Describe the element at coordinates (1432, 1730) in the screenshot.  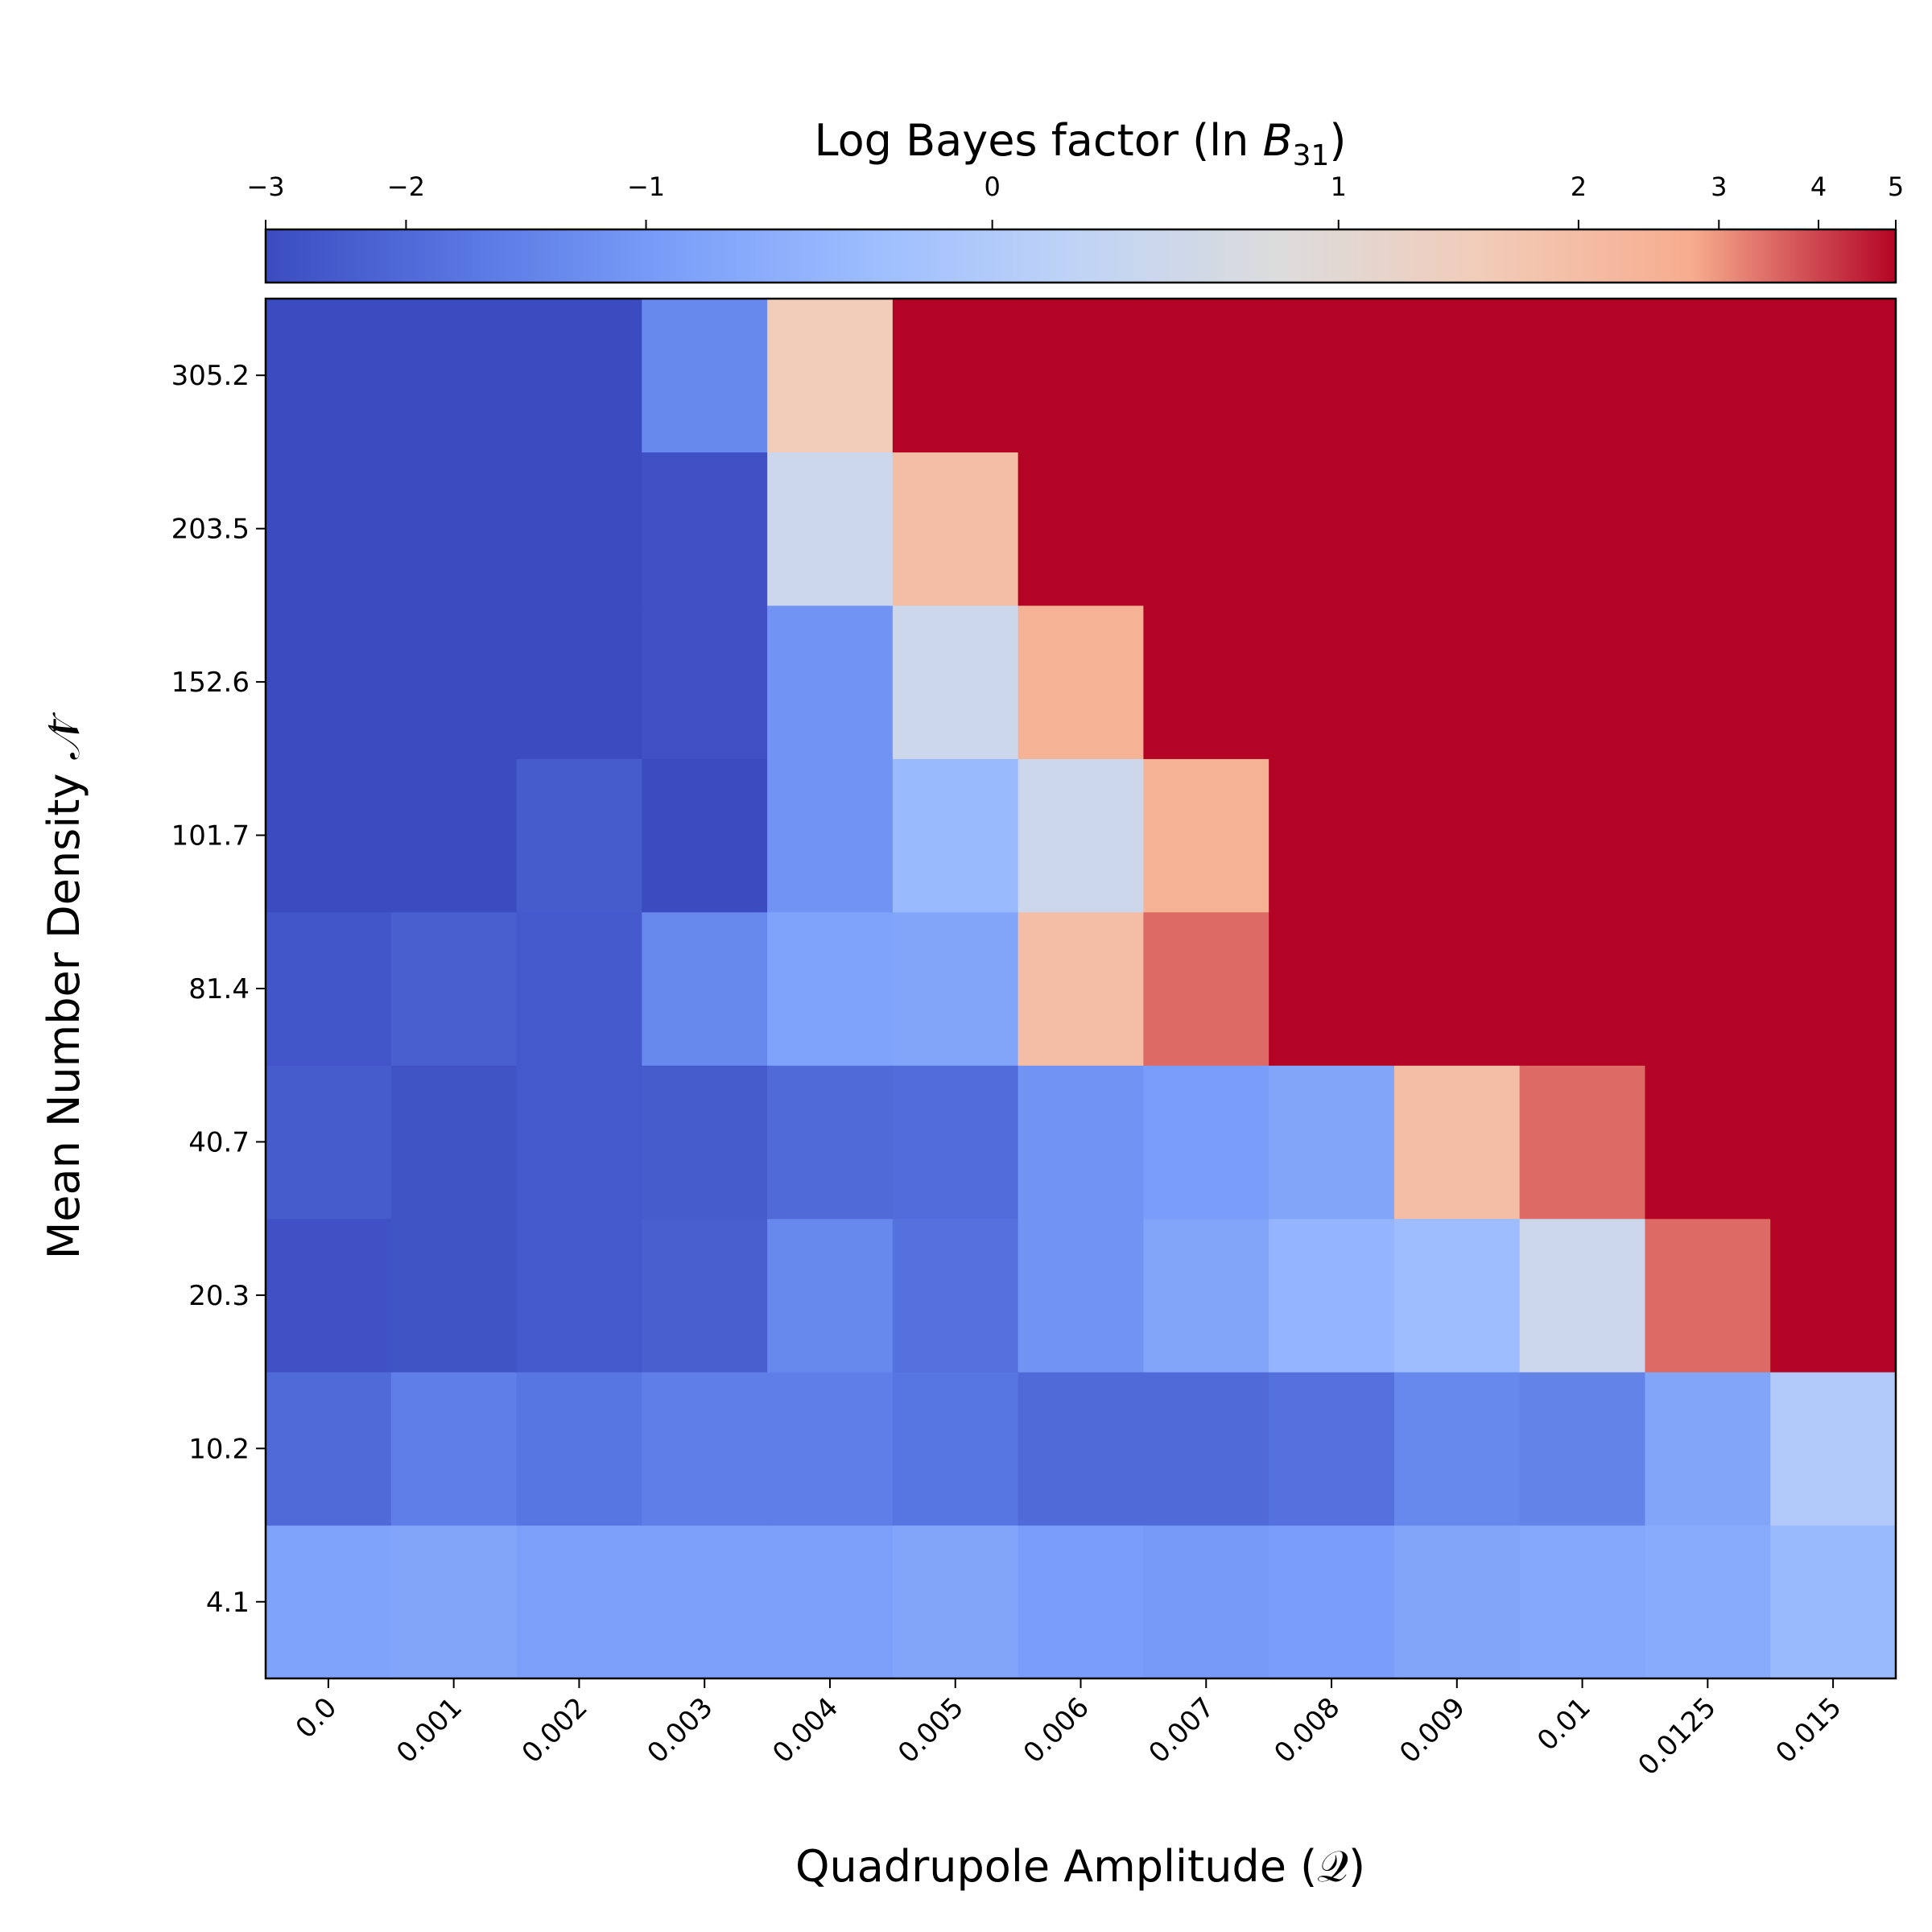
I see `x-tick-label: 0.009` at that location.